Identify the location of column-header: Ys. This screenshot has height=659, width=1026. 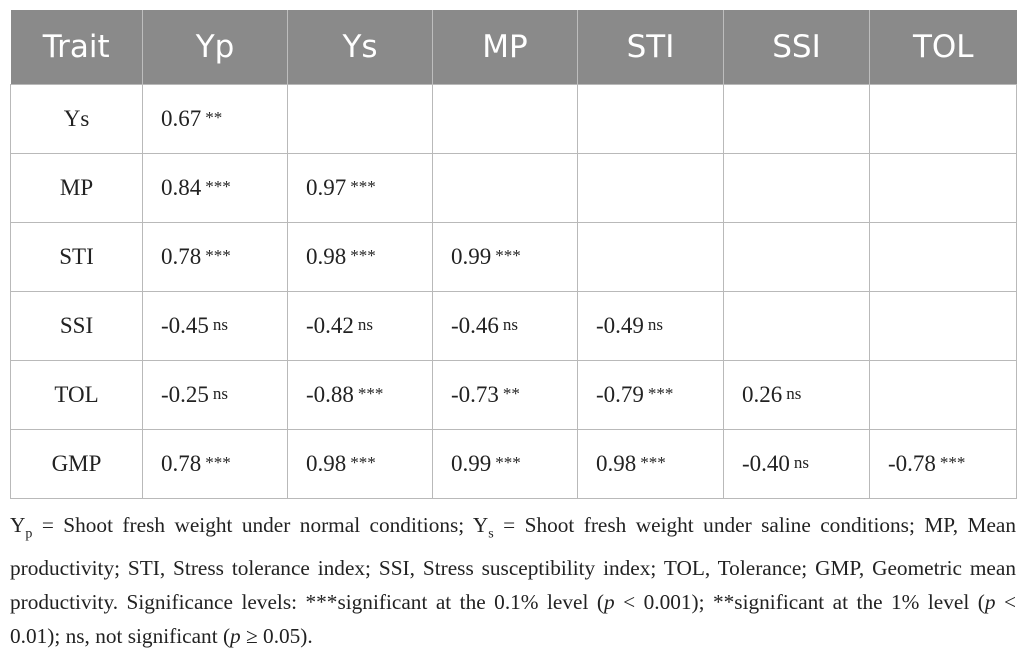
(360, 47).